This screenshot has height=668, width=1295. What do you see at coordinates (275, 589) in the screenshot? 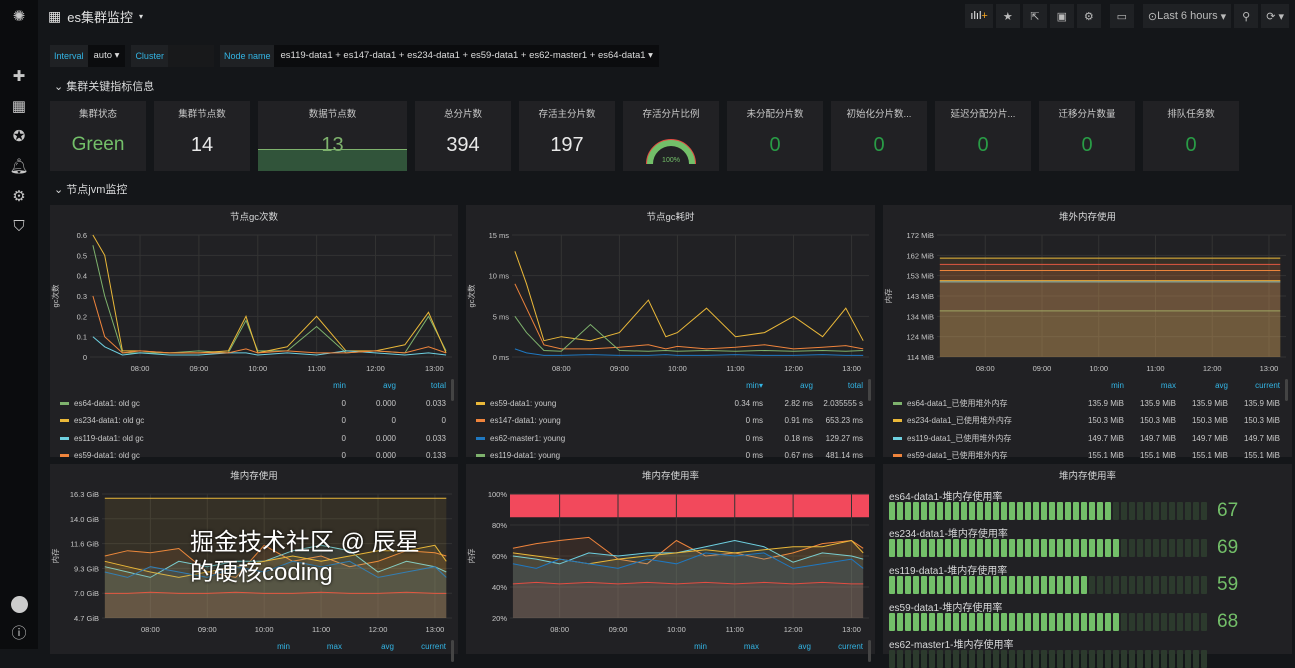
I see `series-area` at bounding box center [275, 589].